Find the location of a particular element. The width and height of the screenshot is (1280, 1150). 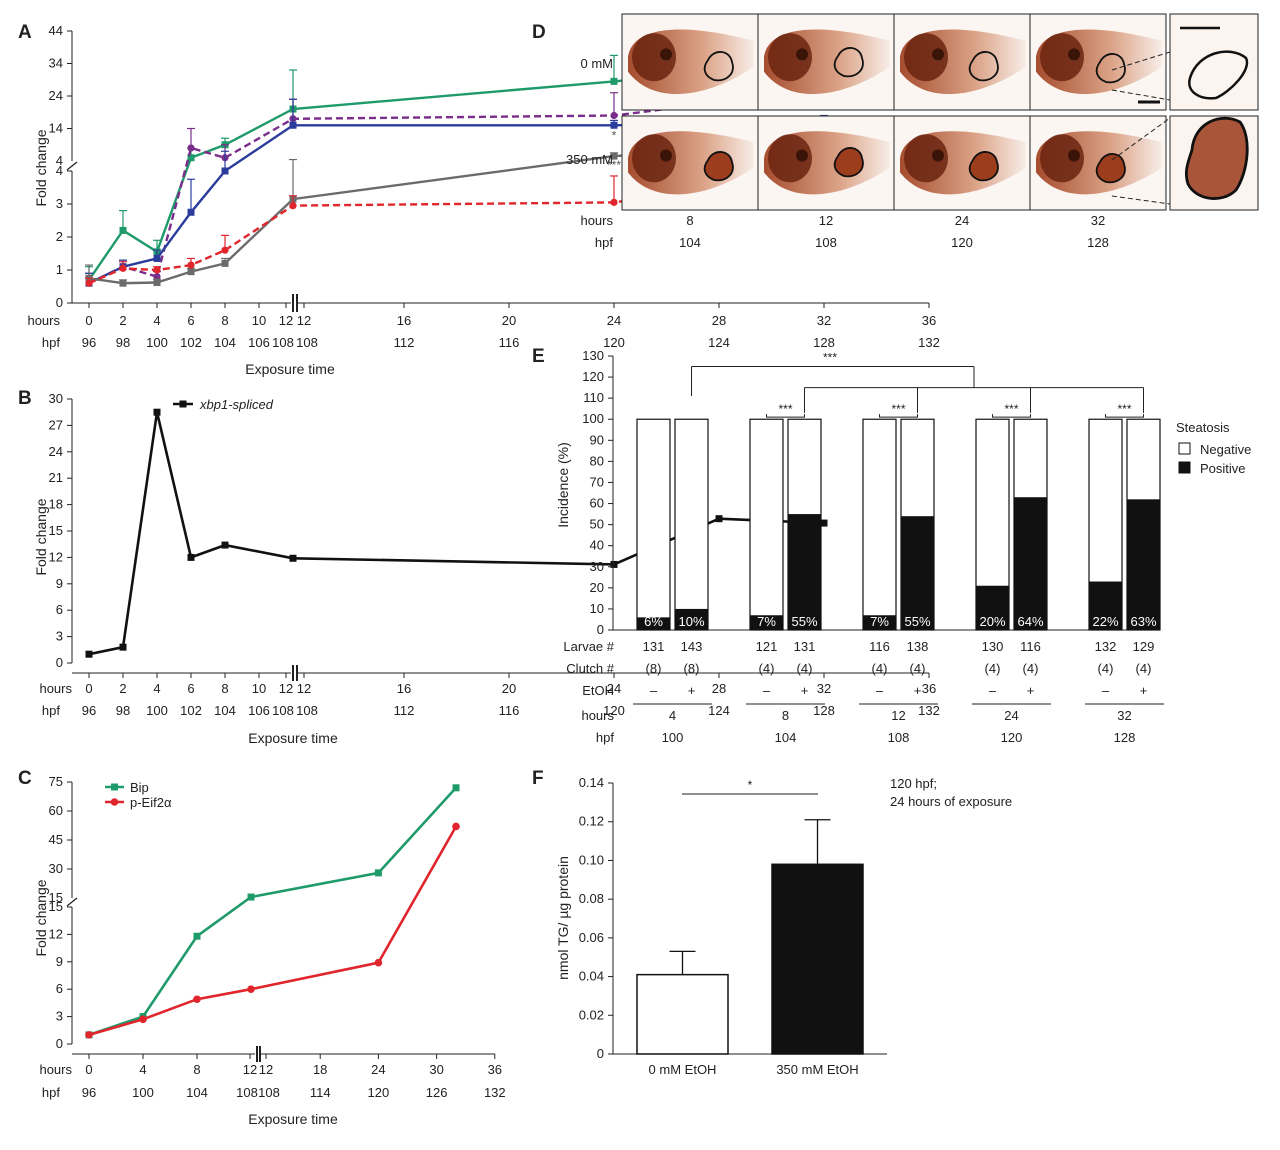

clutch-count: (8) is located at coordinates (692, 668).